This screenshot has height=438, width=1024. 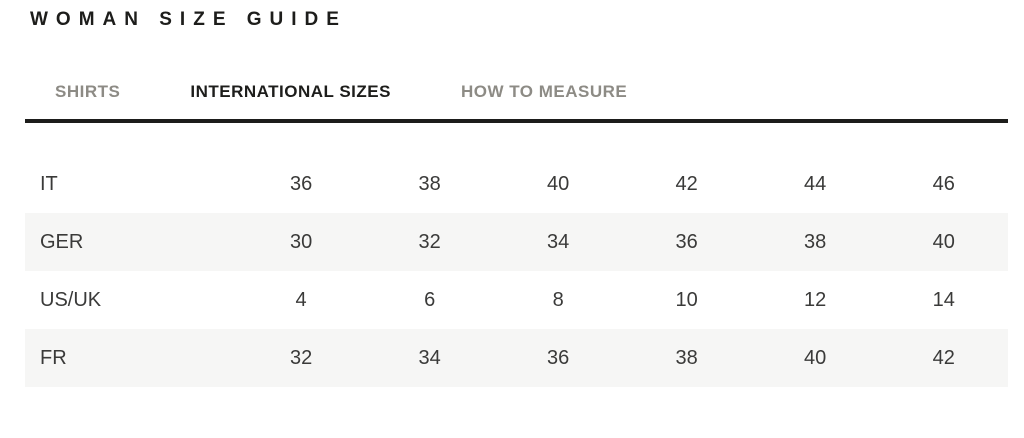 I want to click on row-label: FR, so click(x=53, y=357).